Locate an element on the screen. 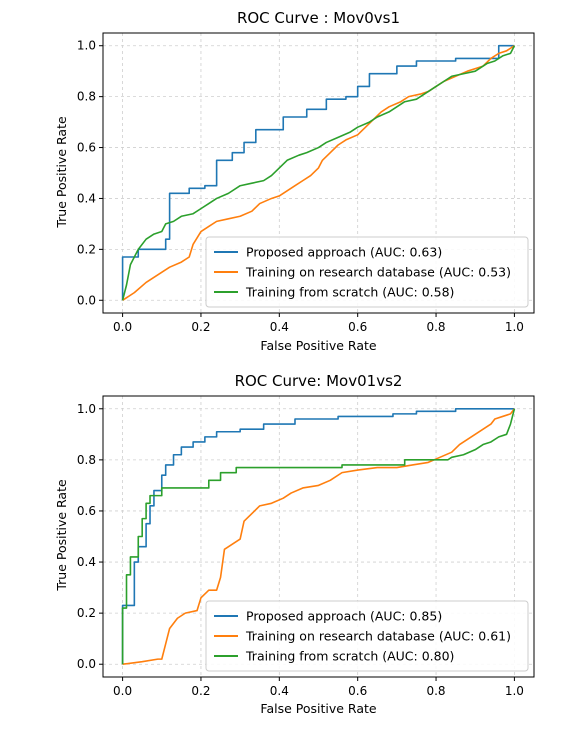 This screenshot has height=732, width=571. chart-title: ROC Curve: Mov01vs2 is located at coordinates (319, 381).